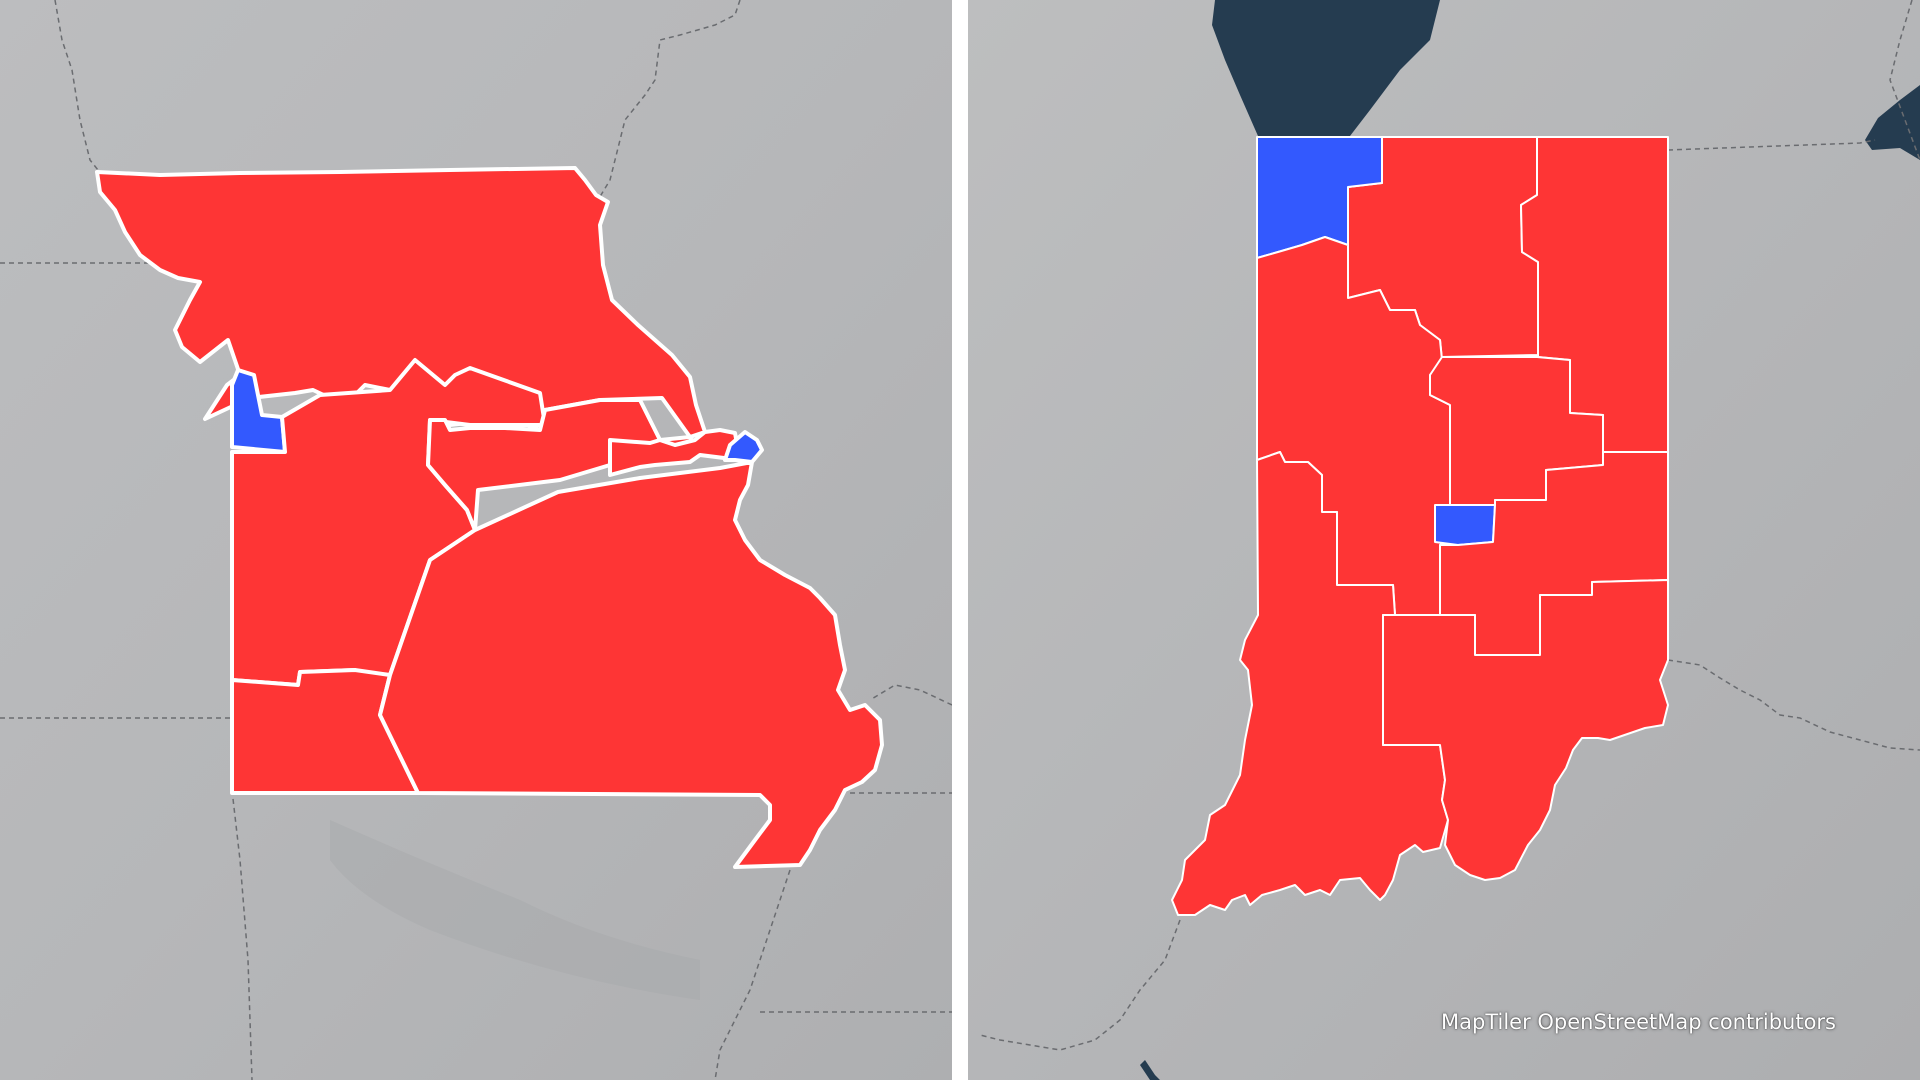 This screenshot has height=1080, width=1920. I want to click on lake-michigan, so click(1326, 68).